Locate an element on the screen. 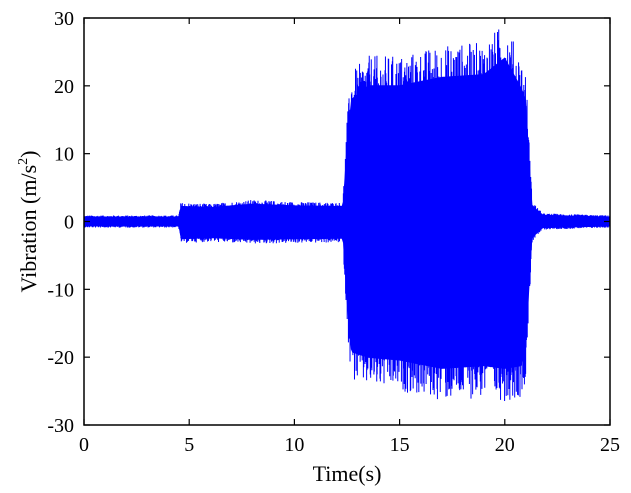 This screenshot has height=493, width=631. y-axis-label: Vibration (m/s2) is located at coordinates (28, 222).